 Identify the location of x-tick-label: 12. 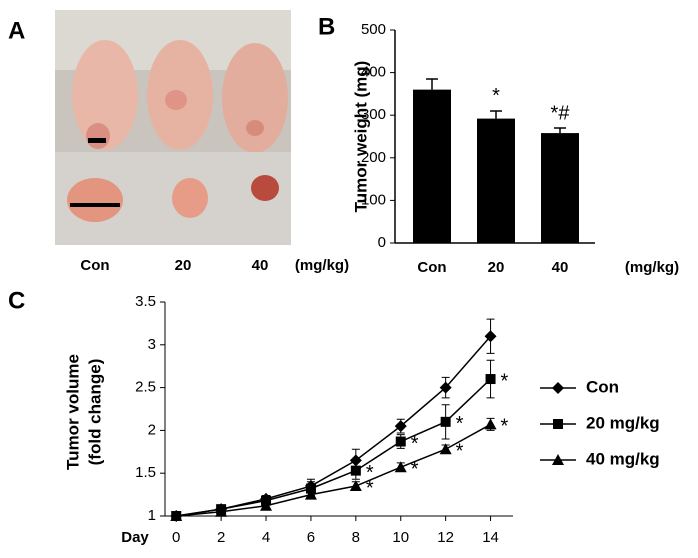
(445, 537).